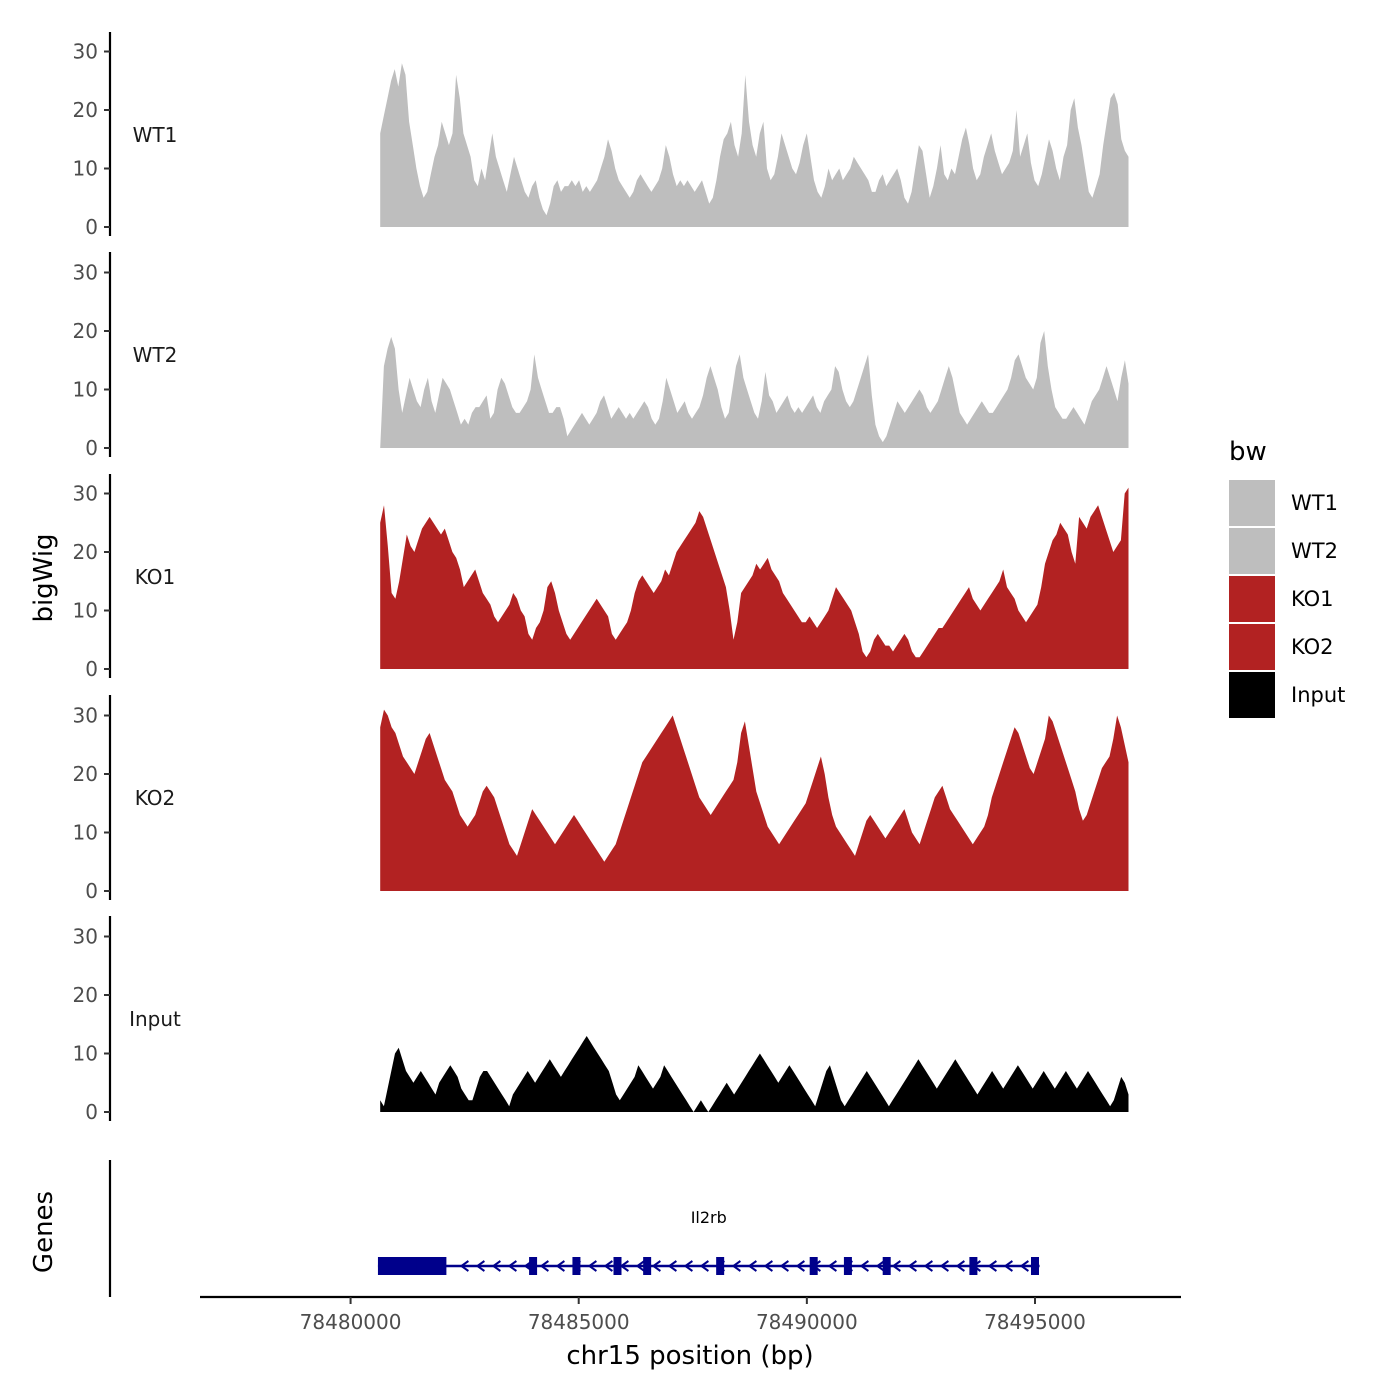 The image size is (1400, 1400). I want to click on x-tick-label: 78480000, so click(351, 1322).